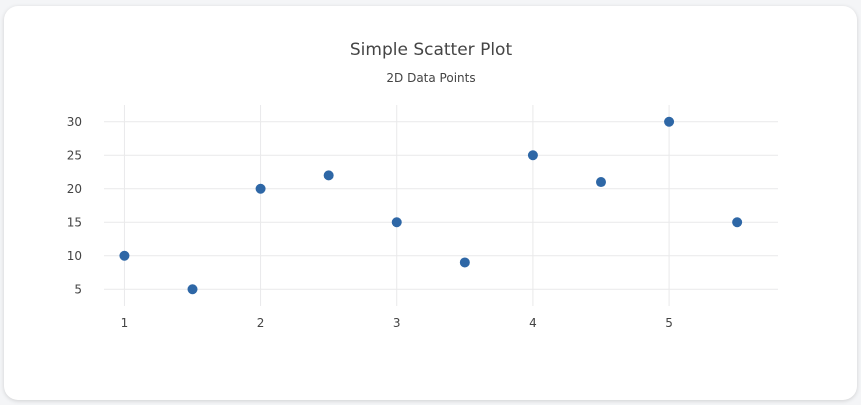 The width and height of the screenshot is (861, 405). What do you see at coordinates (74, 155) in the screenshot?
I see `y-tick-label: 25` at bounding box center [74, 155].